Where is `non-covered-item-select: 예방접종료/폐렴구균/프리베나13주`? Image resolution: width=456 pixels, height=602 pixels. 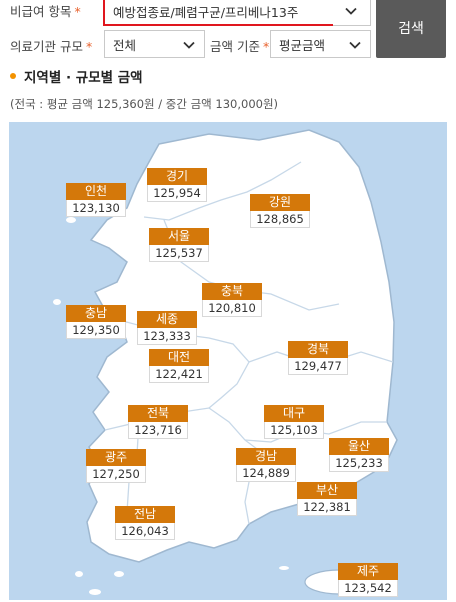
non-covered-item-select: 예방접종료/폐렴구균/프리베나13주 is located at coordinates (234, 13).